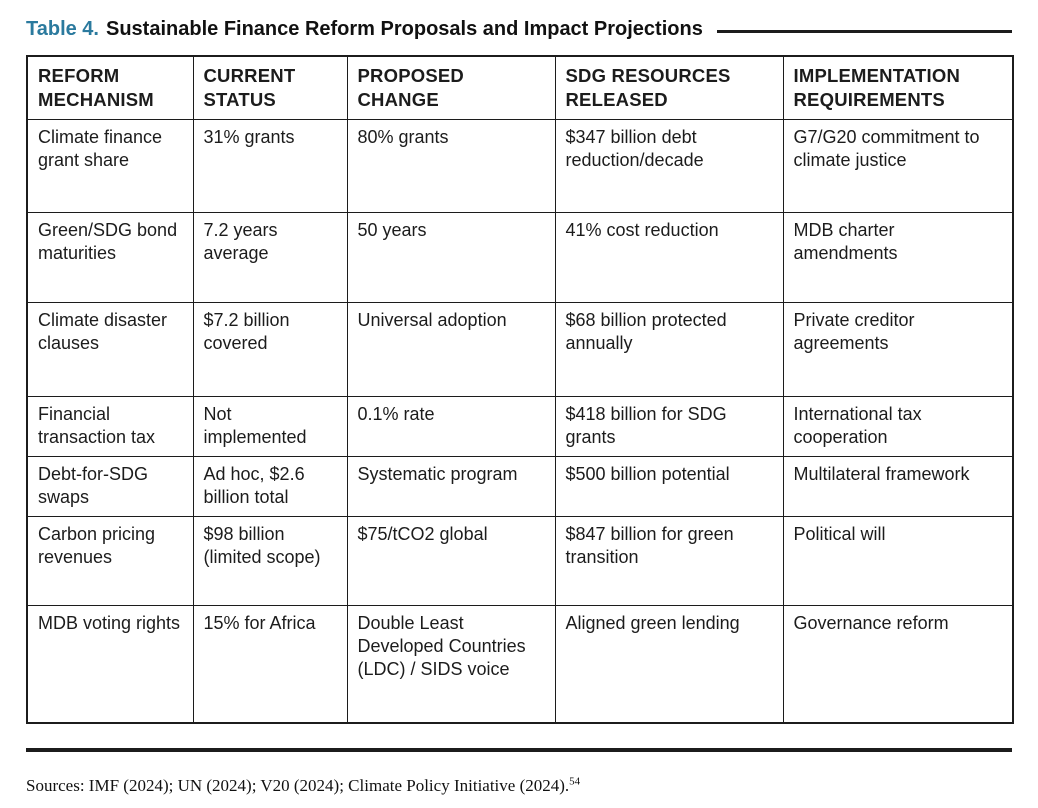 The height and width of the screenshot is (808, 1038). I want to click on cell-proposed-change: Systematic program, so click(451, 486).